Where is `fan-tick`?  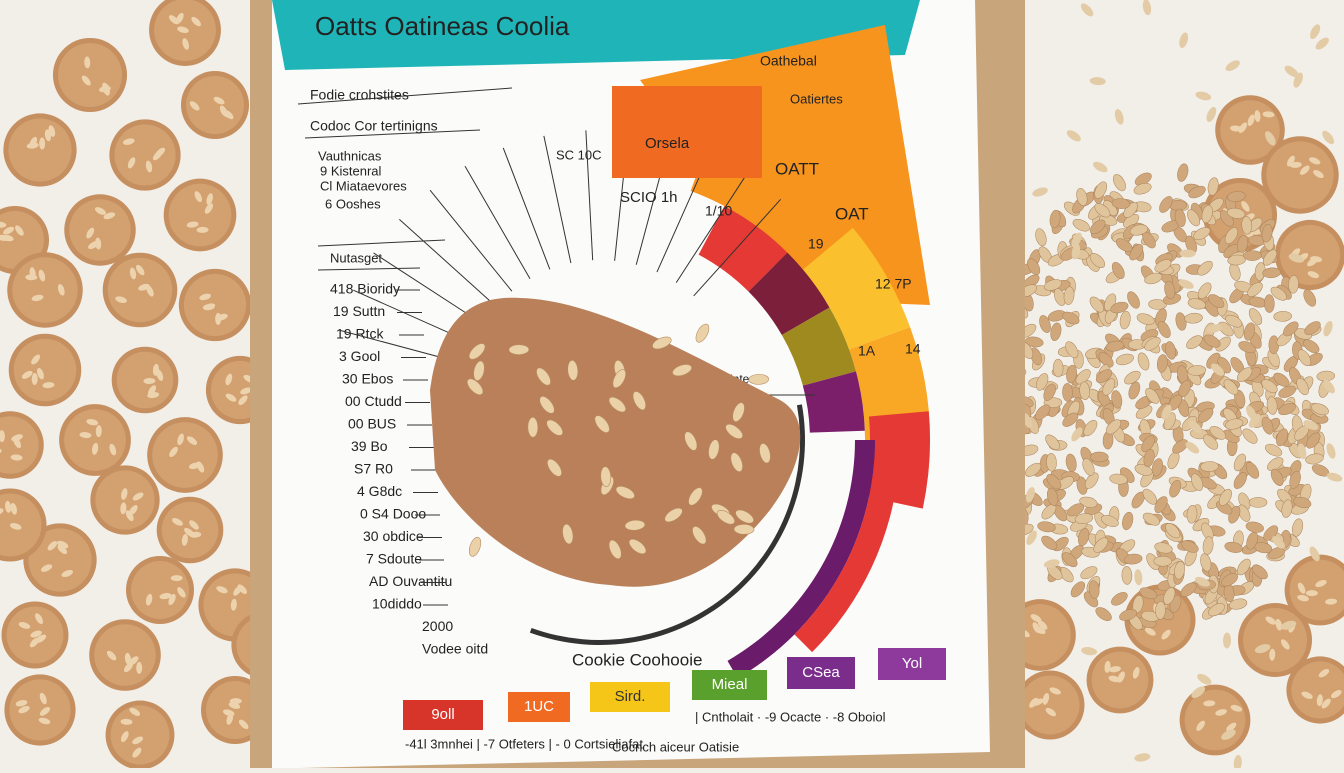 fan-tick is located at coordinates (711, 228).